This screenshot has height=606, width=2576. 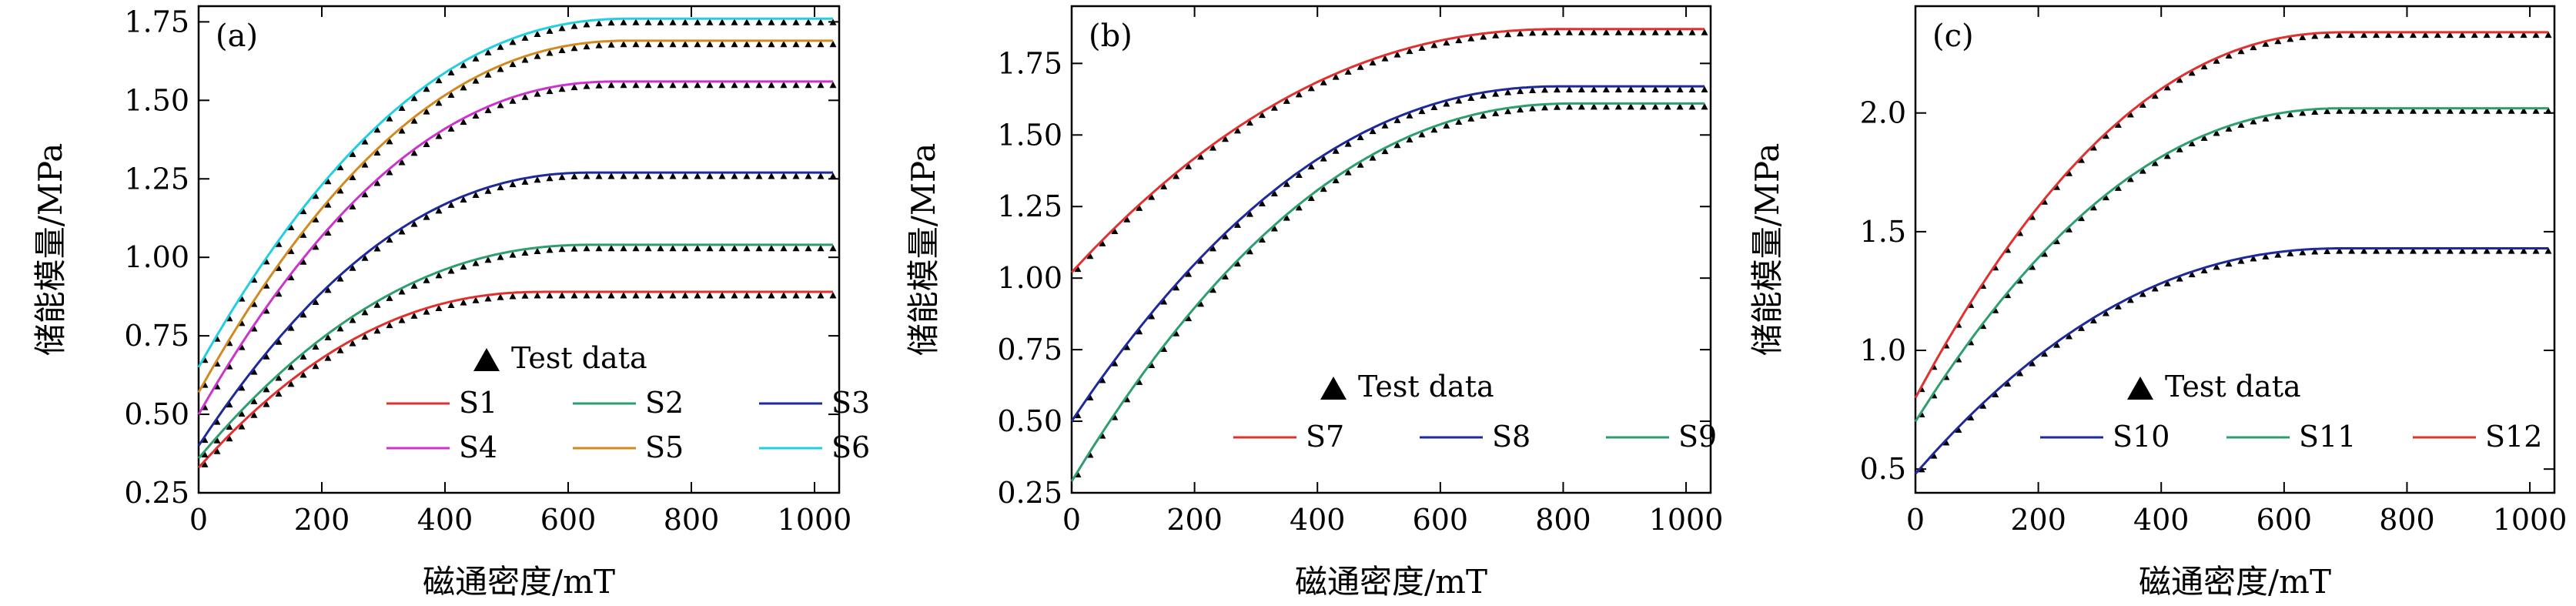 What do you see at coordinates (157, 22) in the screenshot?
I see `y-tick-label: 1.75` at bounding box center [157, 22].